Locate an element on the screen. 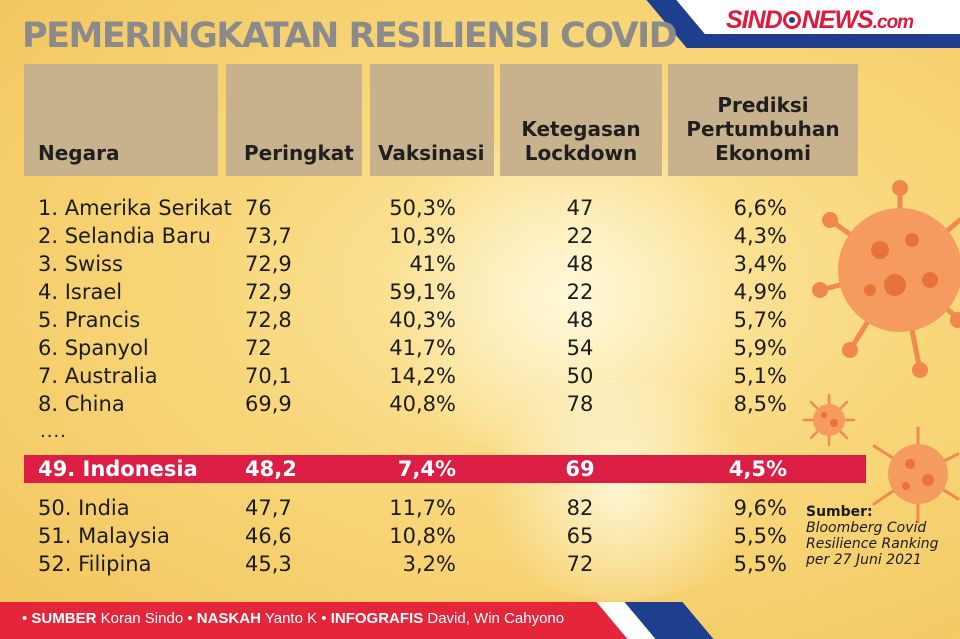 Image resolution: width=960 pixels, height=639 pixels. growth-forecast: 4,5% is located at coordinates (757, 469).